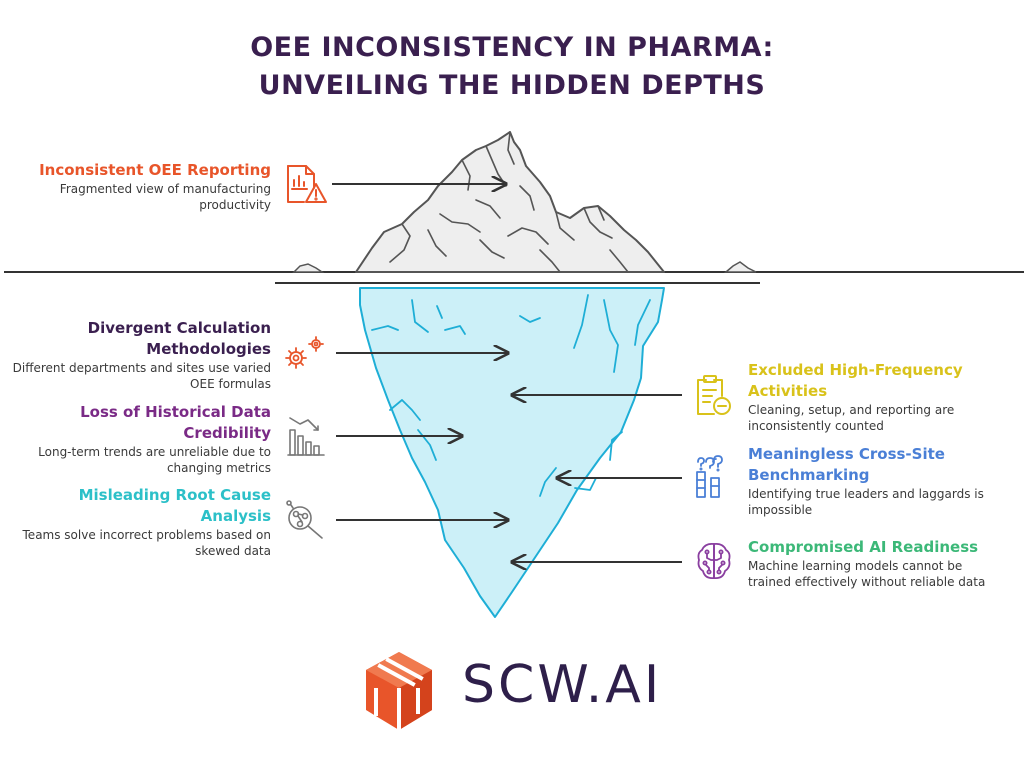 The image size is (1024, 768). I want to click on logo-wordmark: SCW.AI, so click(562, 685).